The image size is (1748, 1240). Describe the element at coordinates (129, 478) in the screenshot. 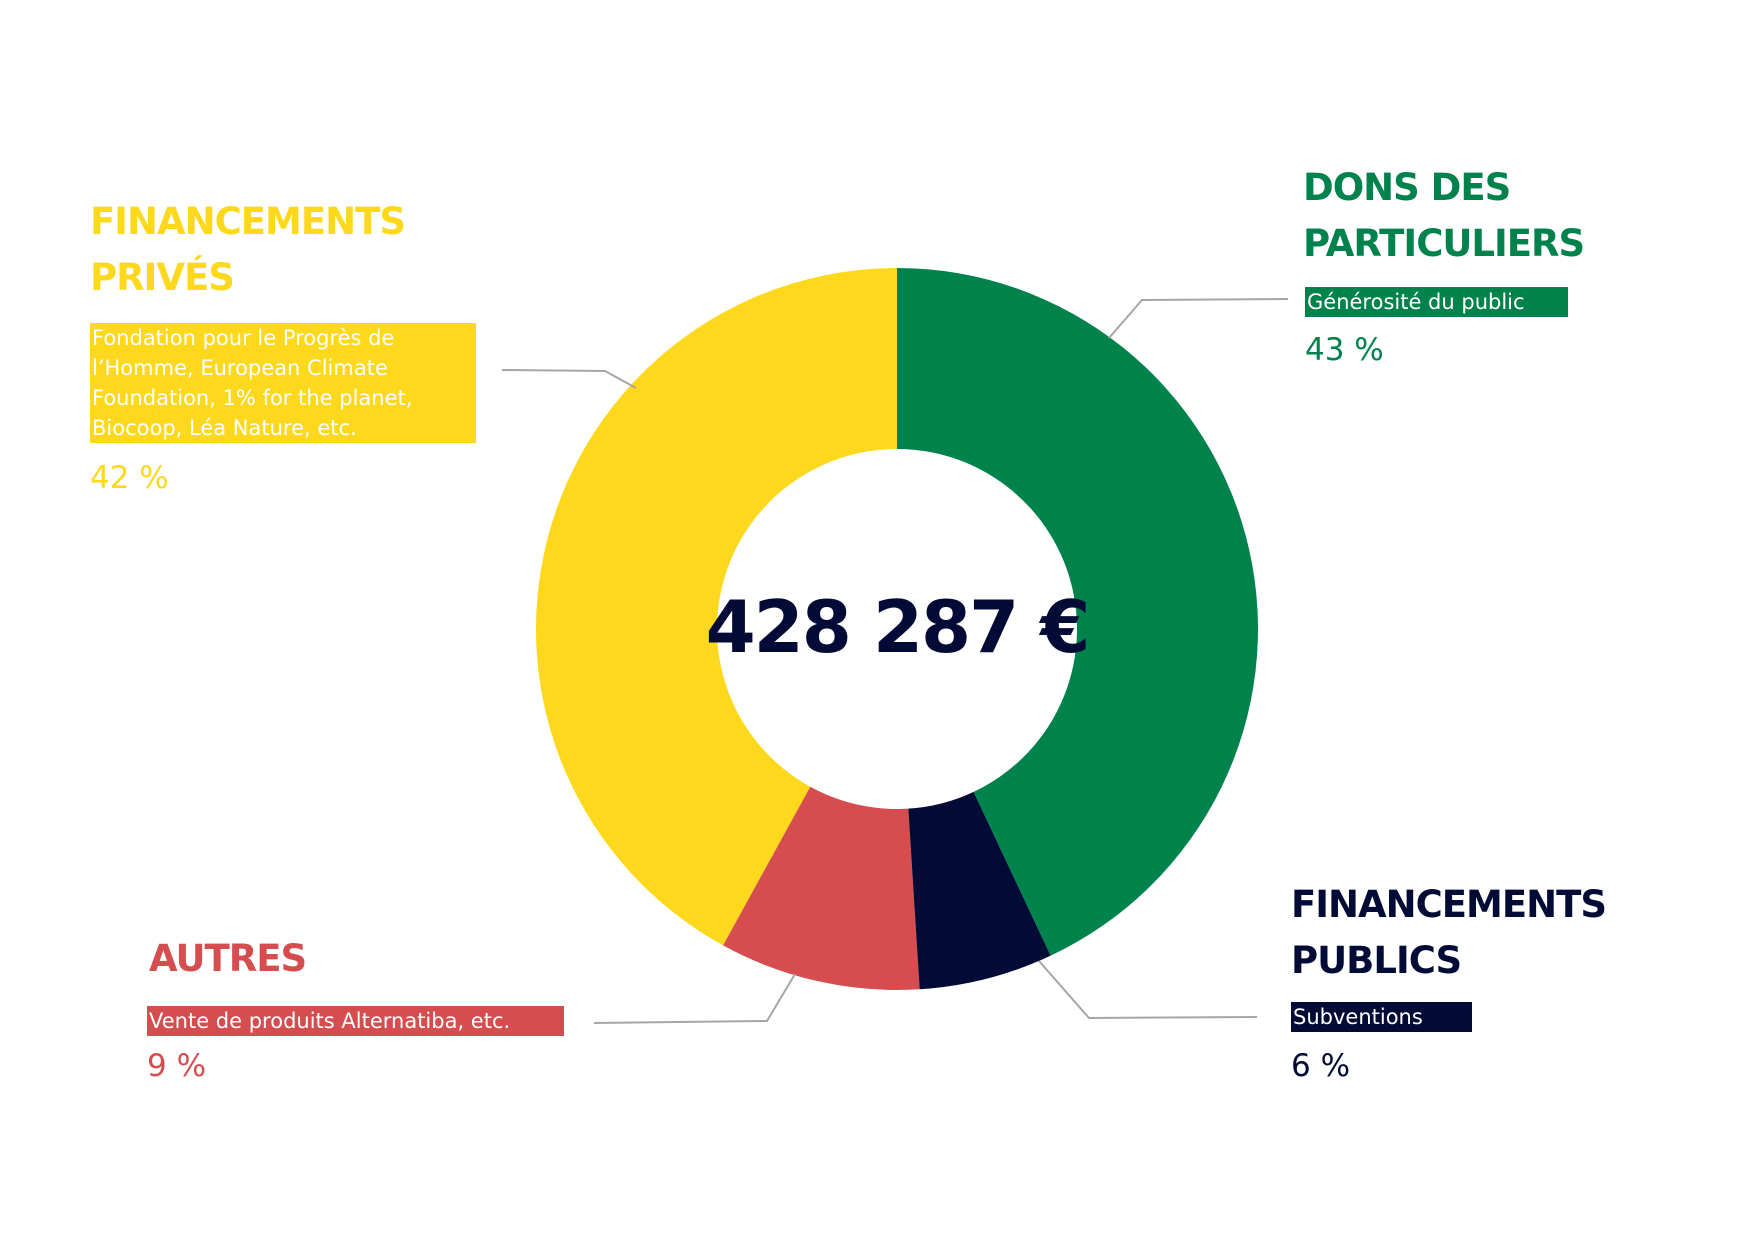

I see `value-label: 42 %` at that location.